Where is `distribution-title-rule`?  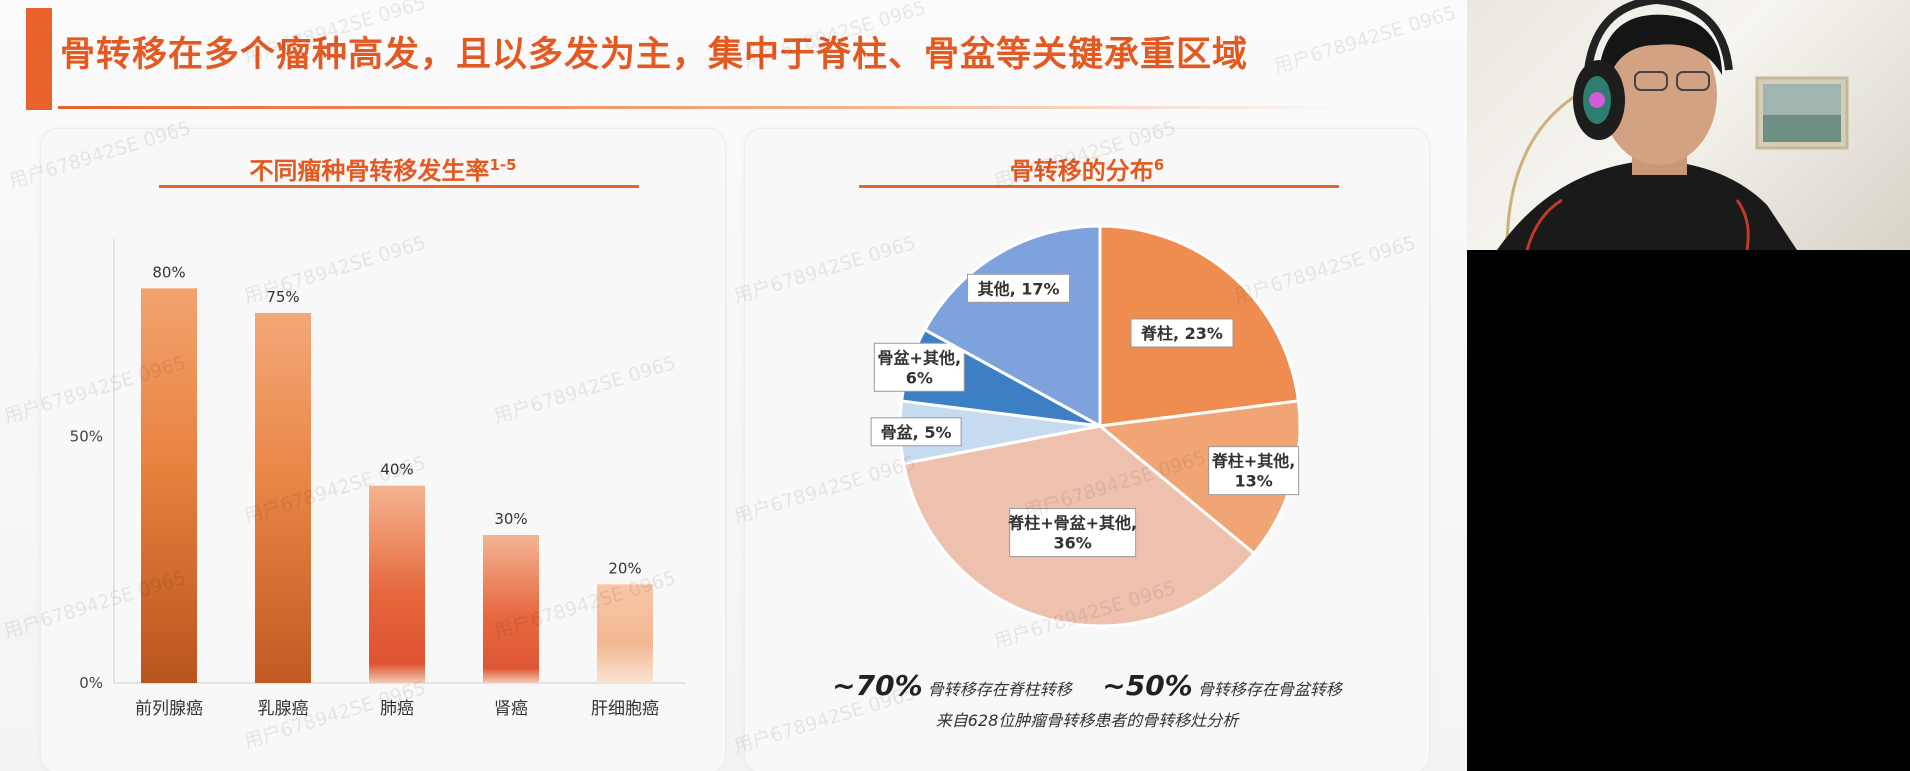
distribution-title-rule is located at coordinates (1099, 186).